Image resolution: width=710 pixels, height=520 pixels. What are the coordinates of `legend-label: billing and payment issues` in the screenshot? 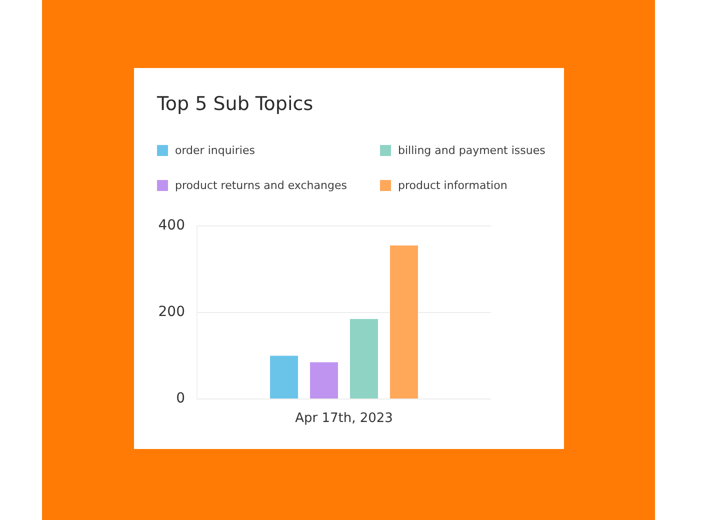 It's located at (472, 150).